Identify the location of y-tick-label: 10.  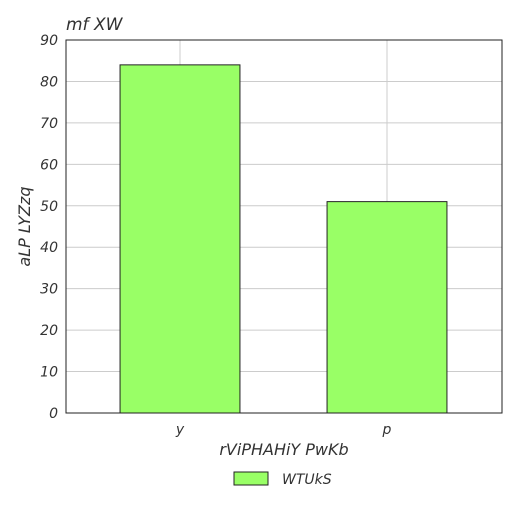
(49, 373).